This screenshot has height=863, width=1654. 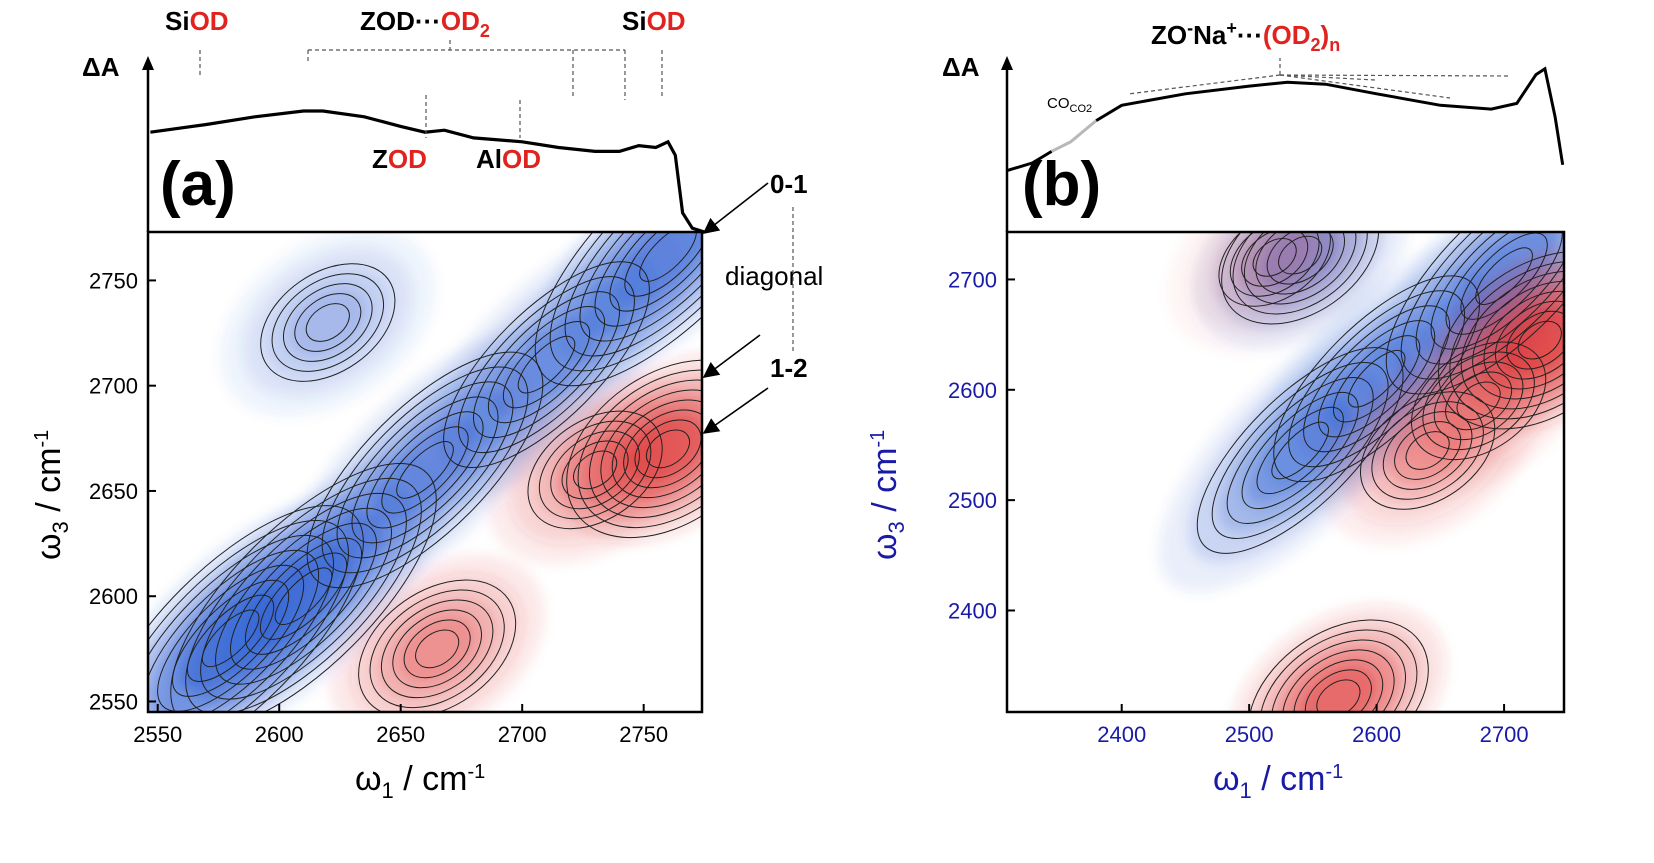 I want to click on y-tick-label: 2400, so click(x=972, y=610).